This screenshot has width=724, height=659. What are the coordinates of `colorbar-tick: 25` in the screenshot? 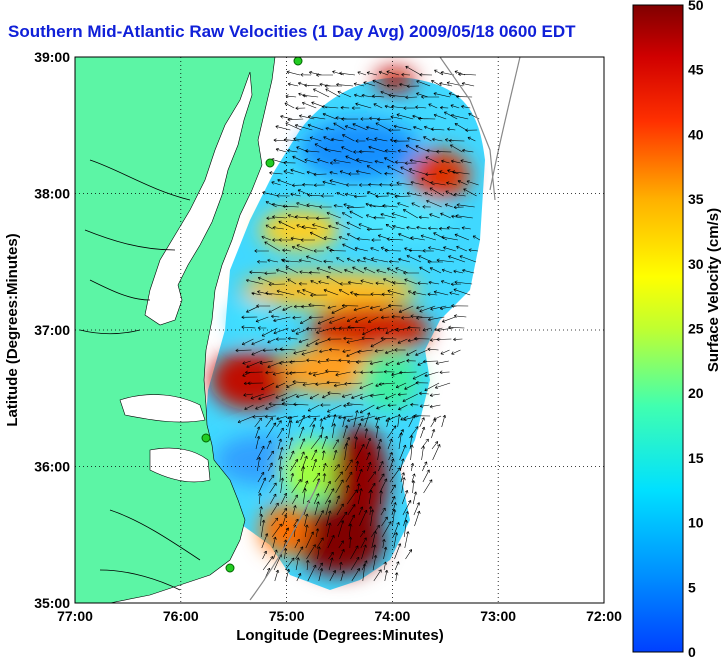 It's located at (696, 329).